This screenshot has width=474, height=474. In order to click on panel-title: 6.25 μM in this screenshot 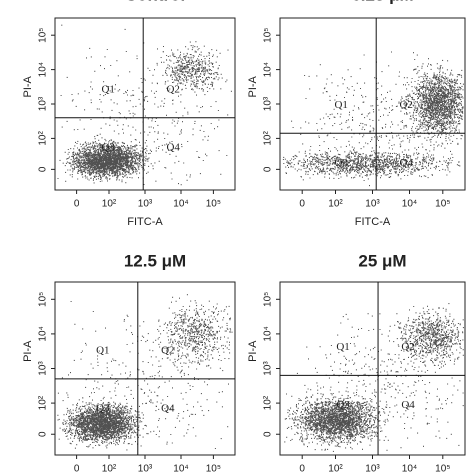, I will do `click(382, 2)`.